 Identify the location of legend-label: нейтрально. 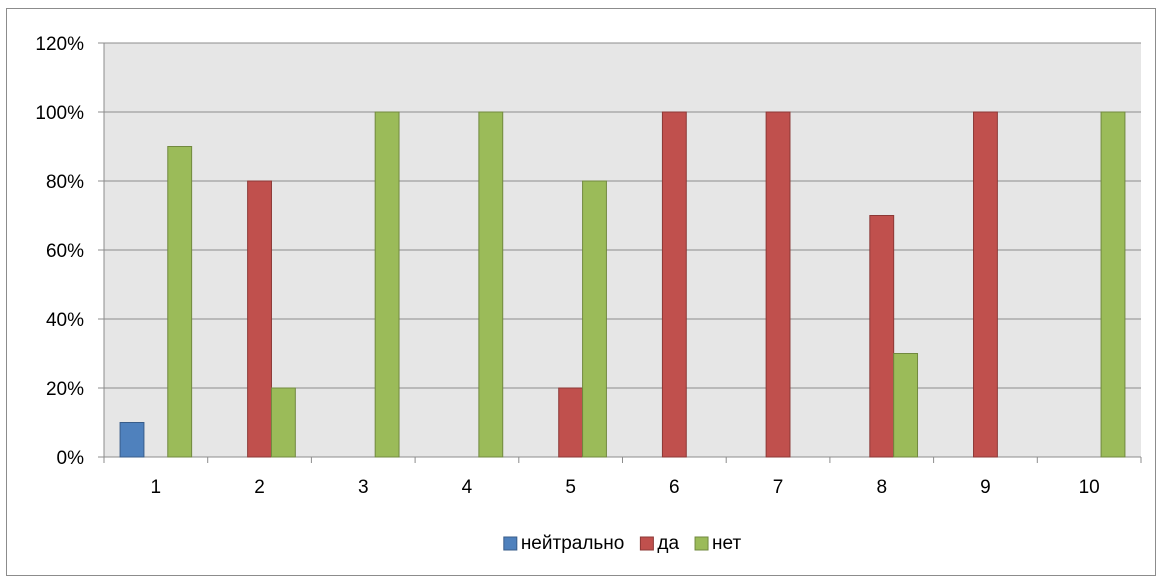
(573, 543).